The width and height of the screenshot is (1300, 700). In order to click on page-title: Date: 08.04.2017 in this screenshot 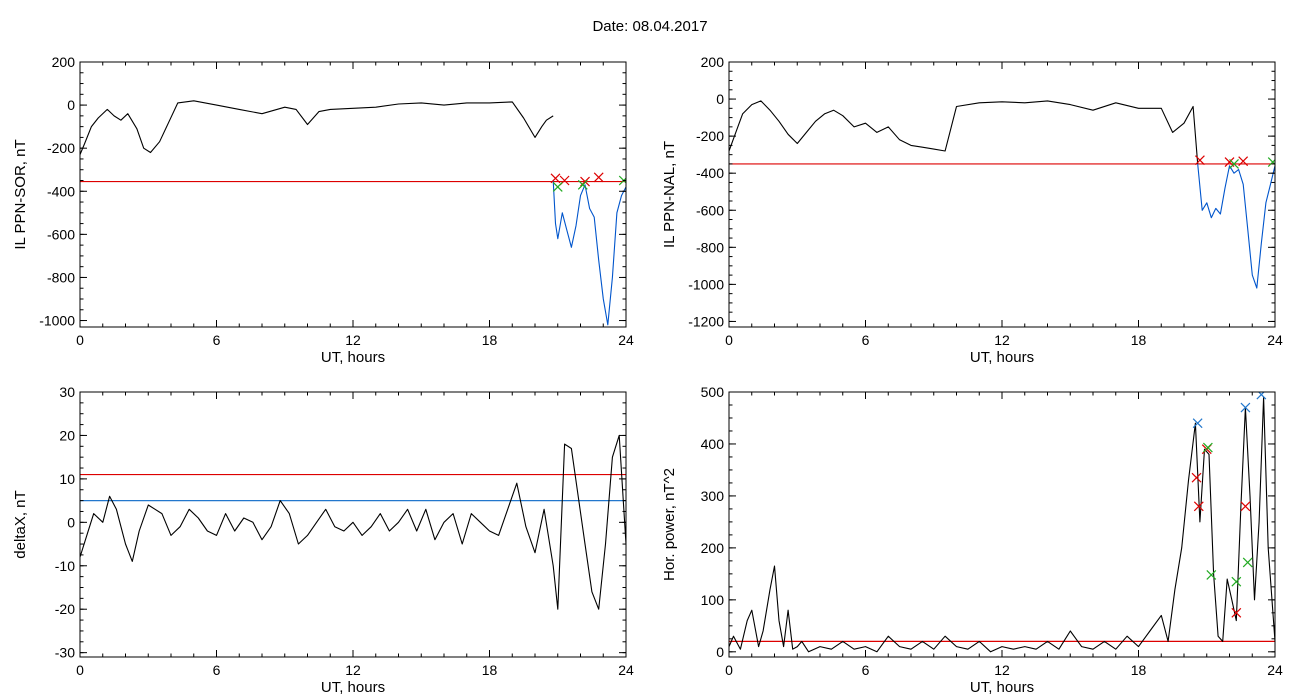, I will do `click(650, 26)`.